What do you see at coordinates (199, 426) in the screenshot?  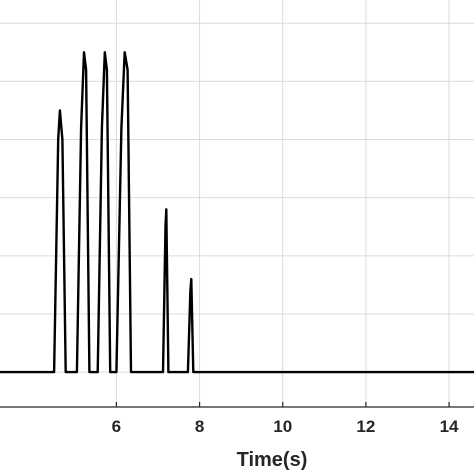 I see `x-tick-label-1: 8` at bounding box center [199, 426].